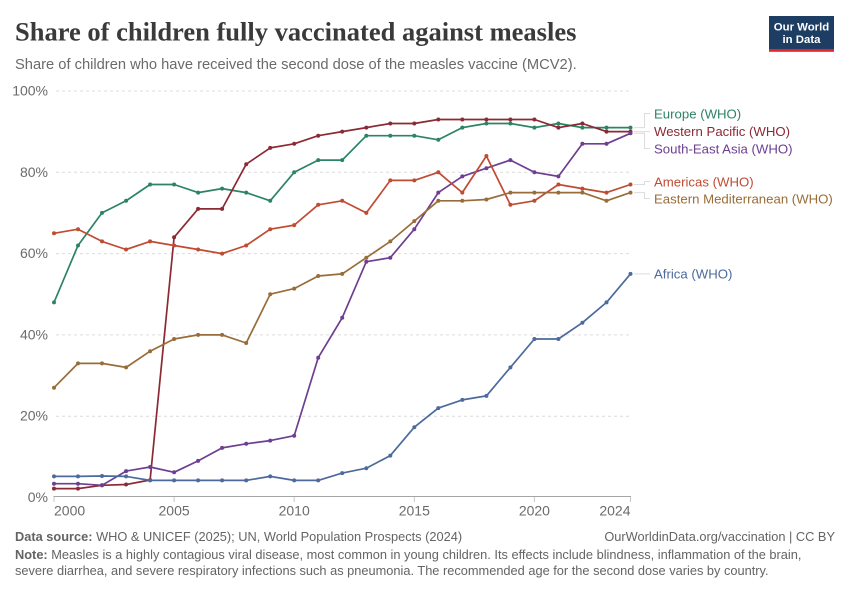 This screenshot has height=605, width=850. Describe the element at coordinates (34, 416) in the screenshot. I see `svg-text: 20%` at that location.